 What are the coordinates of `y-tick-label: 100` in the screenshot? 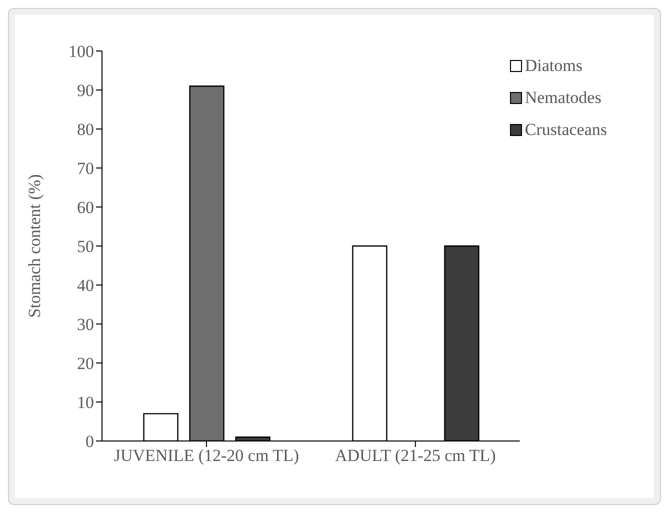 It's located at (81, 52).